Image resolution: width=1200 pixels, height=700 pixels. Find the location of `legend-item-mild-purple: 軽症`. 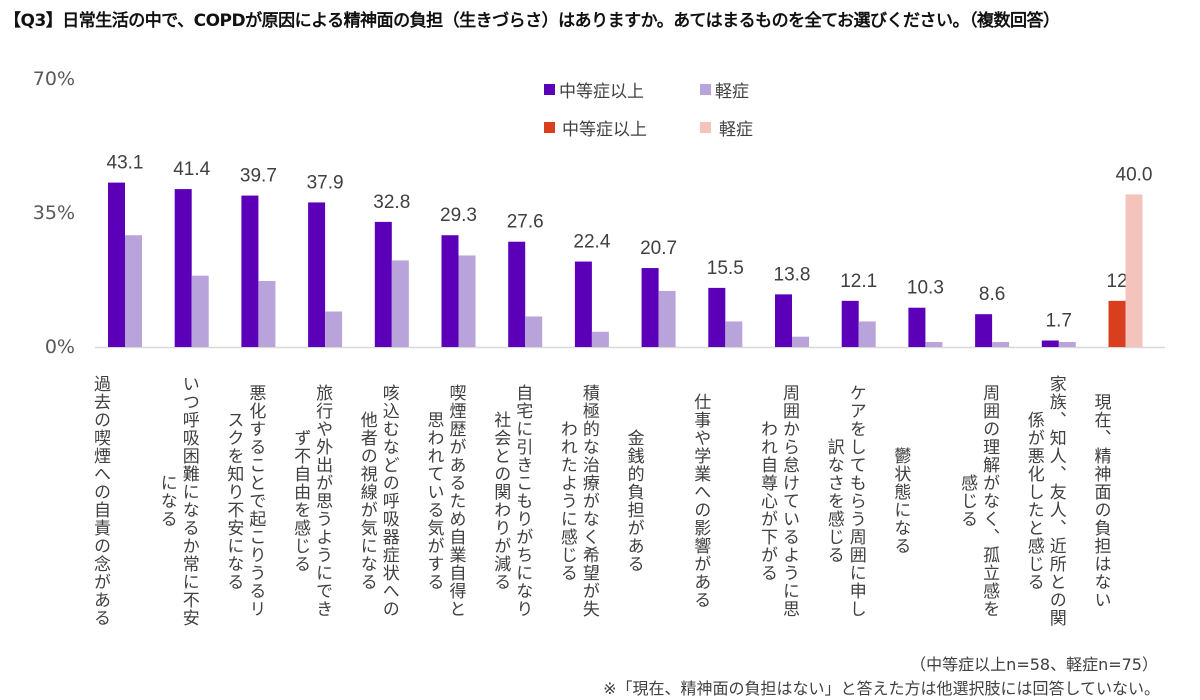

legend-item-mild-purple: 軽症 is located at coordinates (724, 89).